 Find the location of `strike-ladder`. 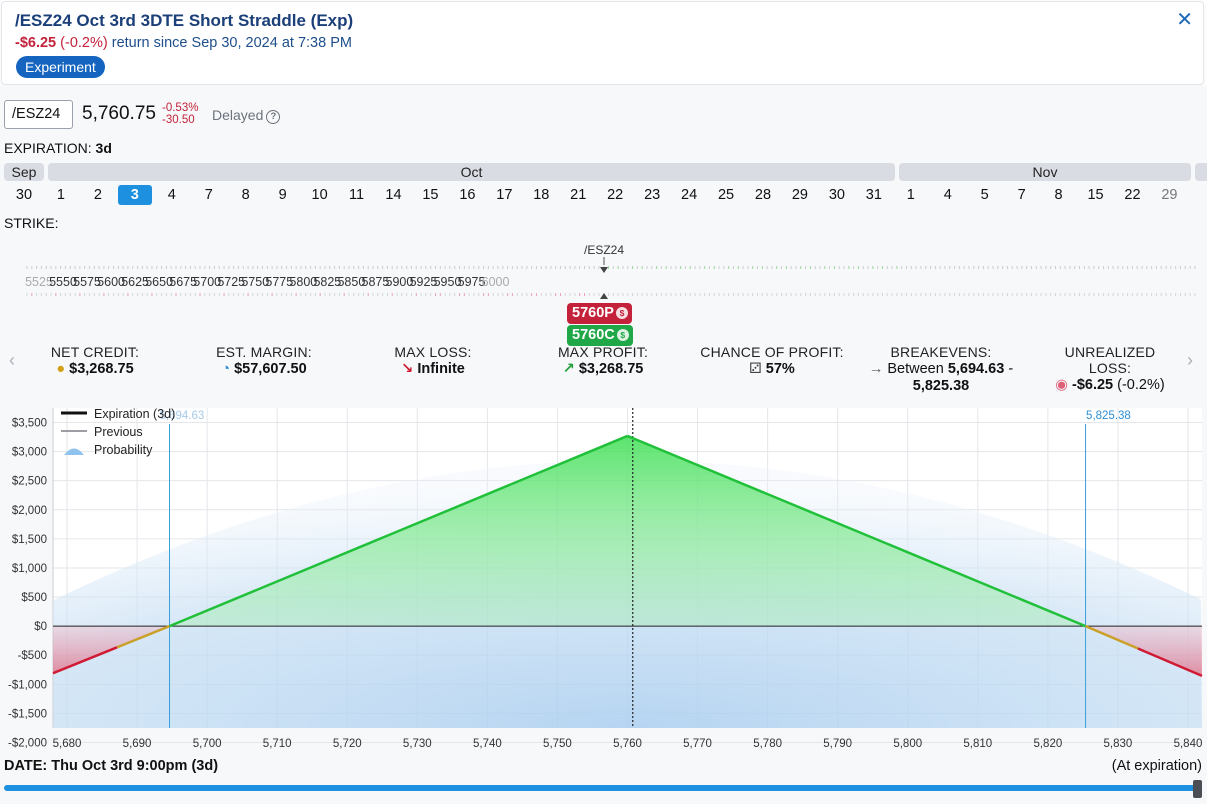

strike-ladder is located at coordinates (603, 280).